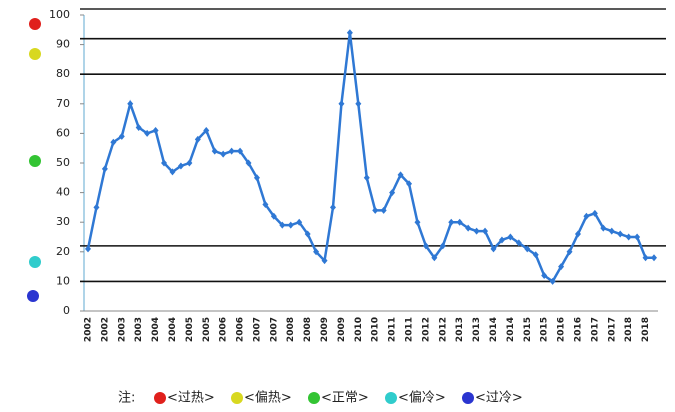 Image resolution: width=675 pixels, height=412 pixels. I want to click on x-tick-label: 2004, so click(156, 329).